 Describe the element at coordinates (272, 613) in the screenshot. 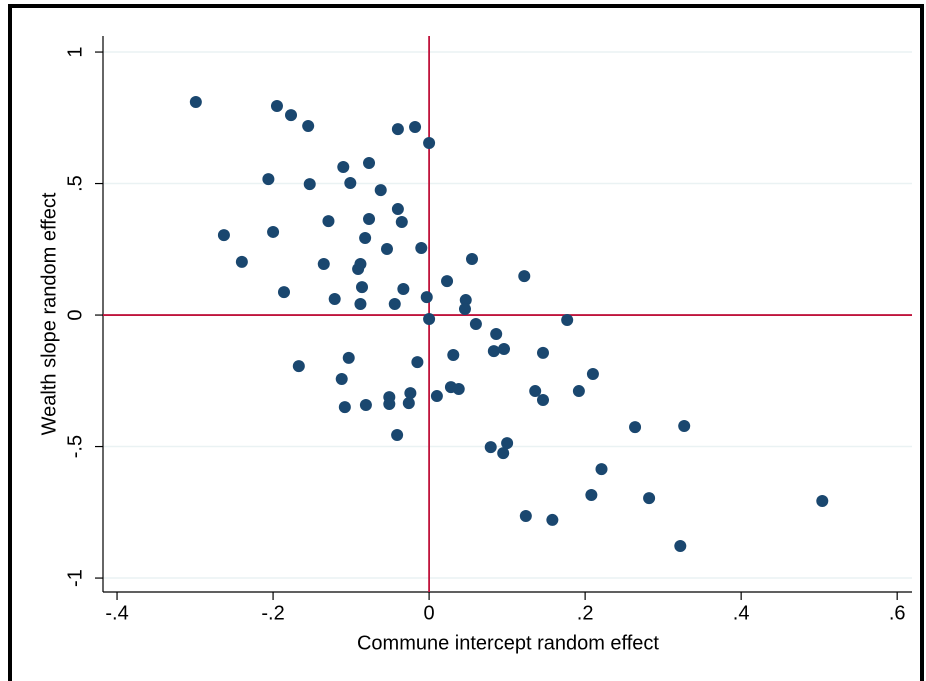

I see `x-tick-label: -.2` at that location.